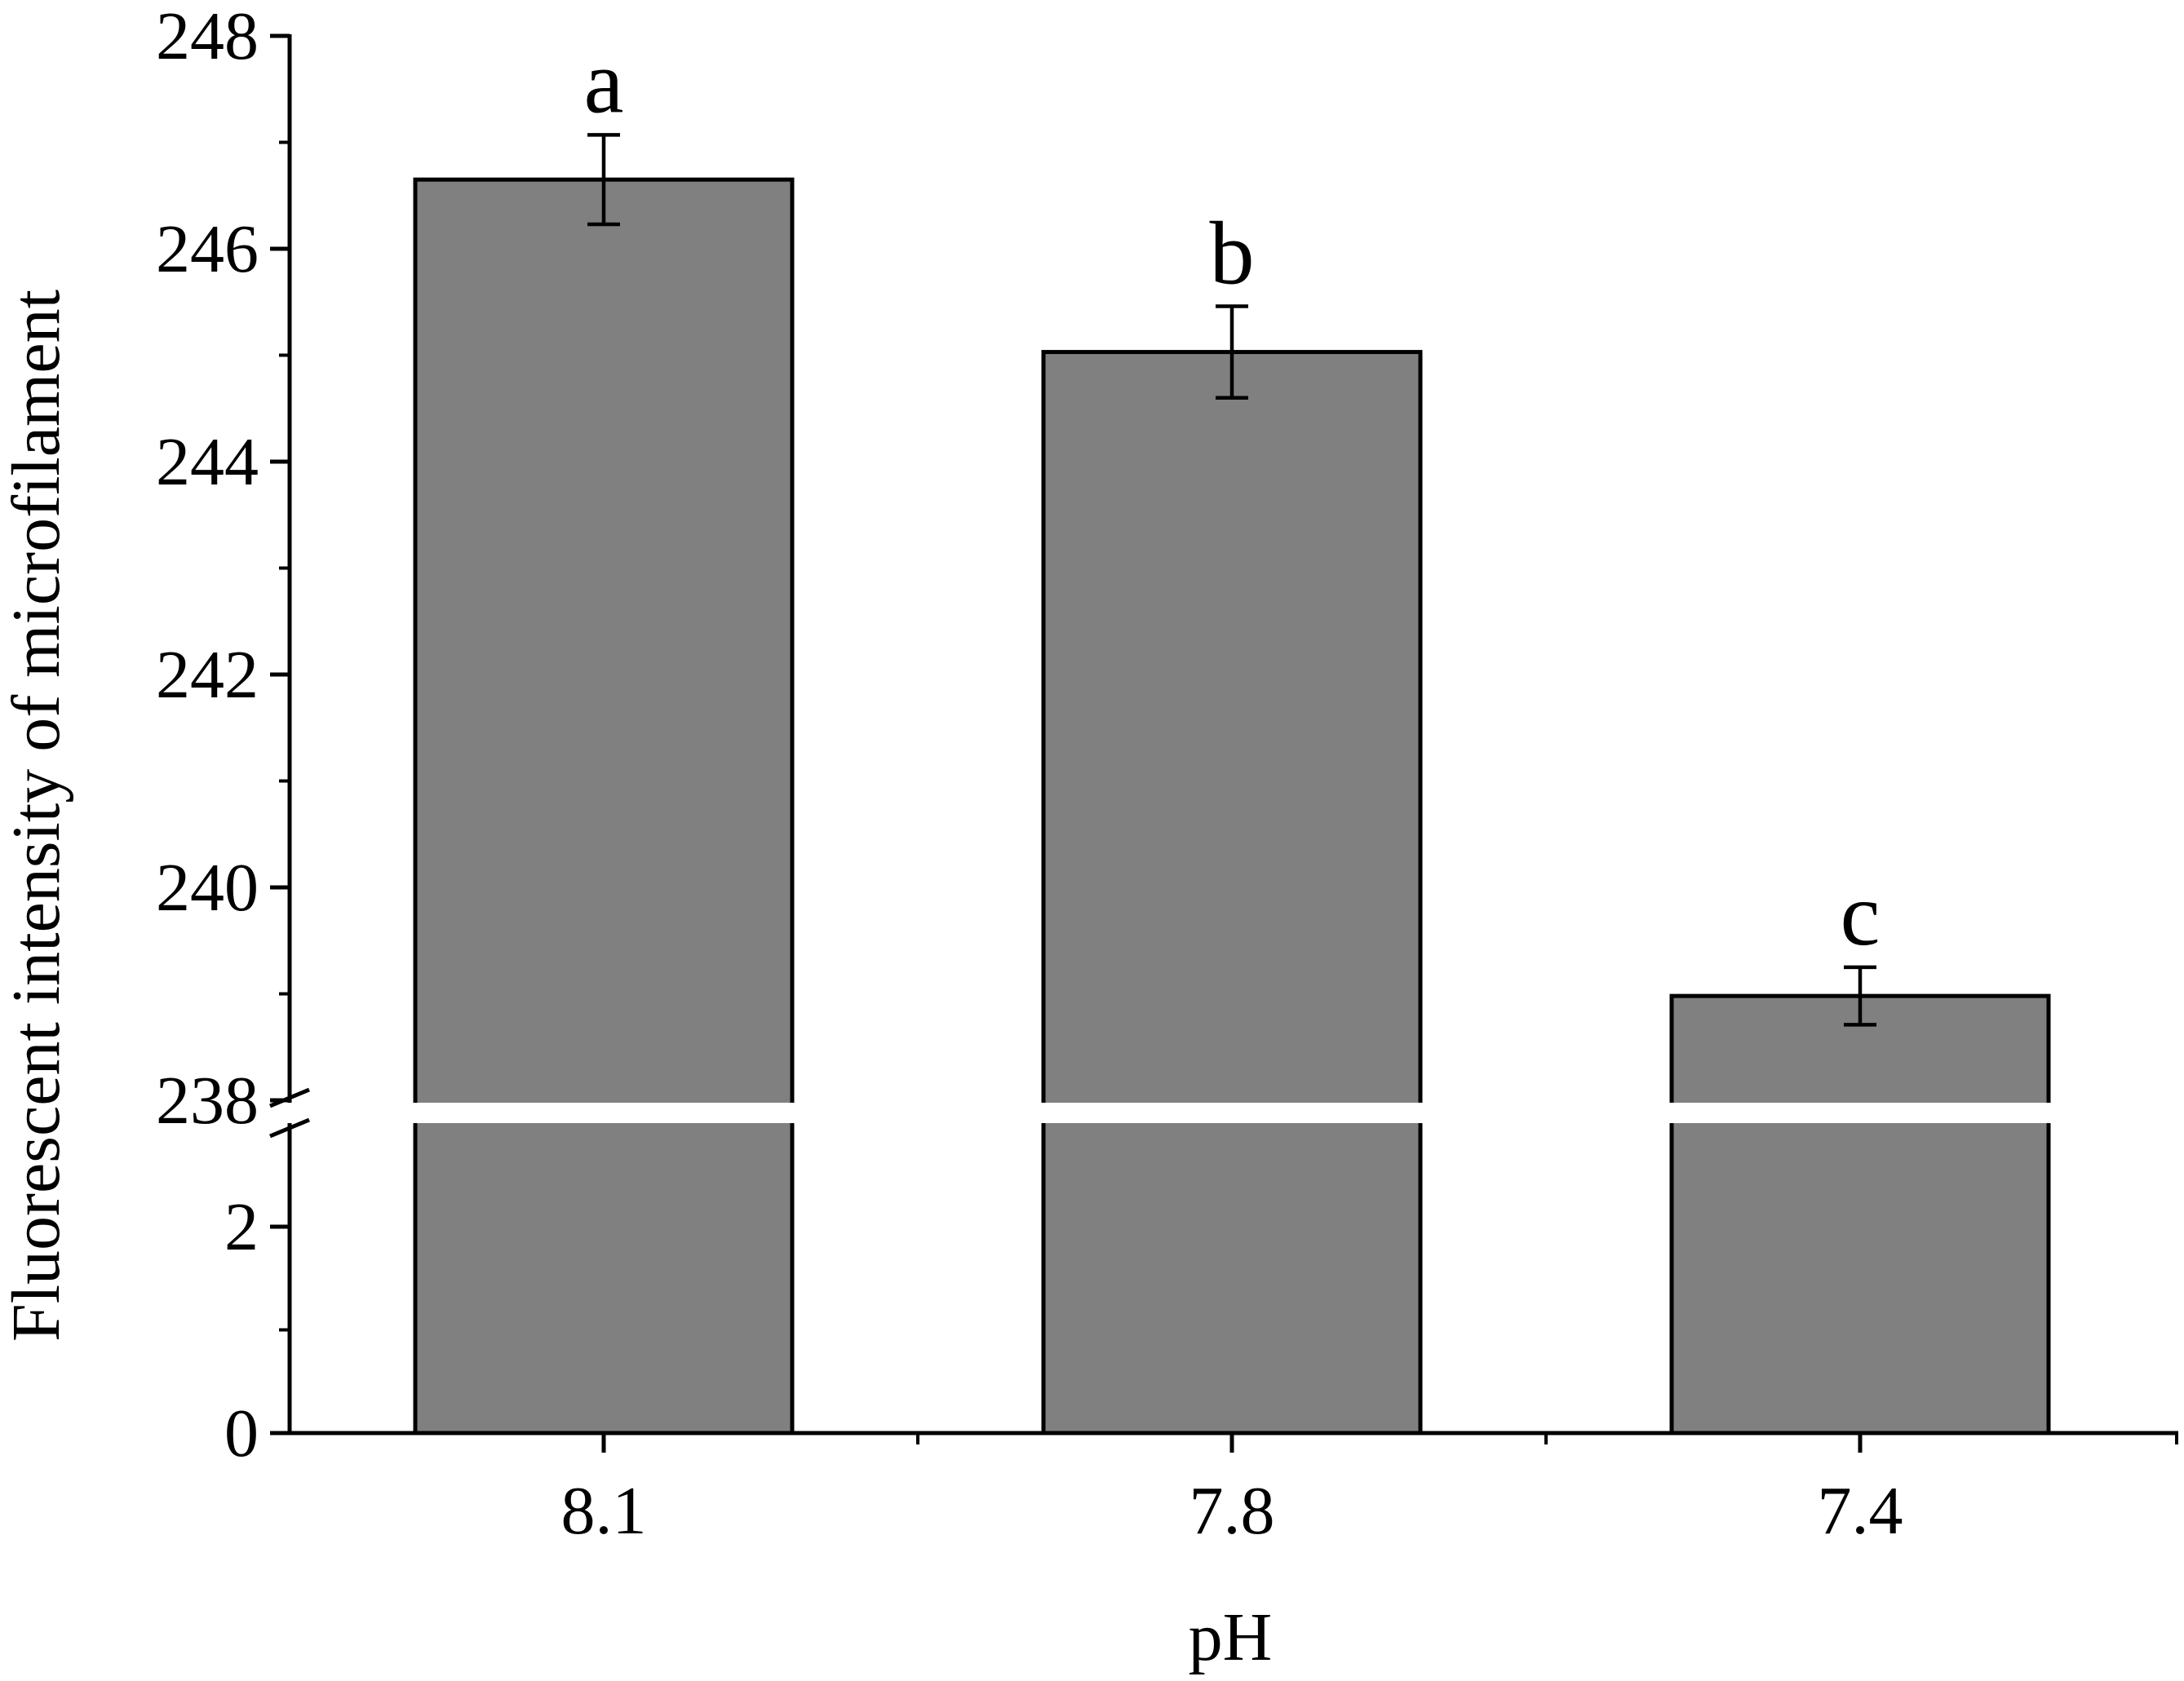 The width and height of the screenshot is (2184, 1681). I want to click on y-axis-title: Fluorescent intensity of microfilament, so click(37, 816).